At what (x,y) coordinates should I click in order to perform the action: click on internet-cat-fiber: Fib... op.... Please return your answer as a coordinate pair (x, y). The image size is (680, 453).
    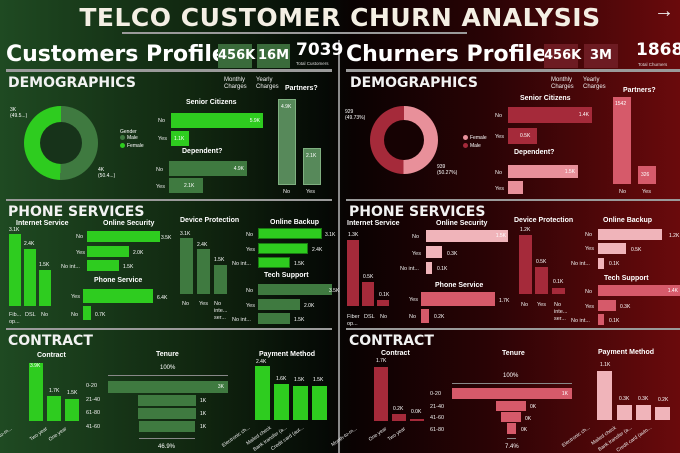
    Looking at the image, I should click on (15, 318).